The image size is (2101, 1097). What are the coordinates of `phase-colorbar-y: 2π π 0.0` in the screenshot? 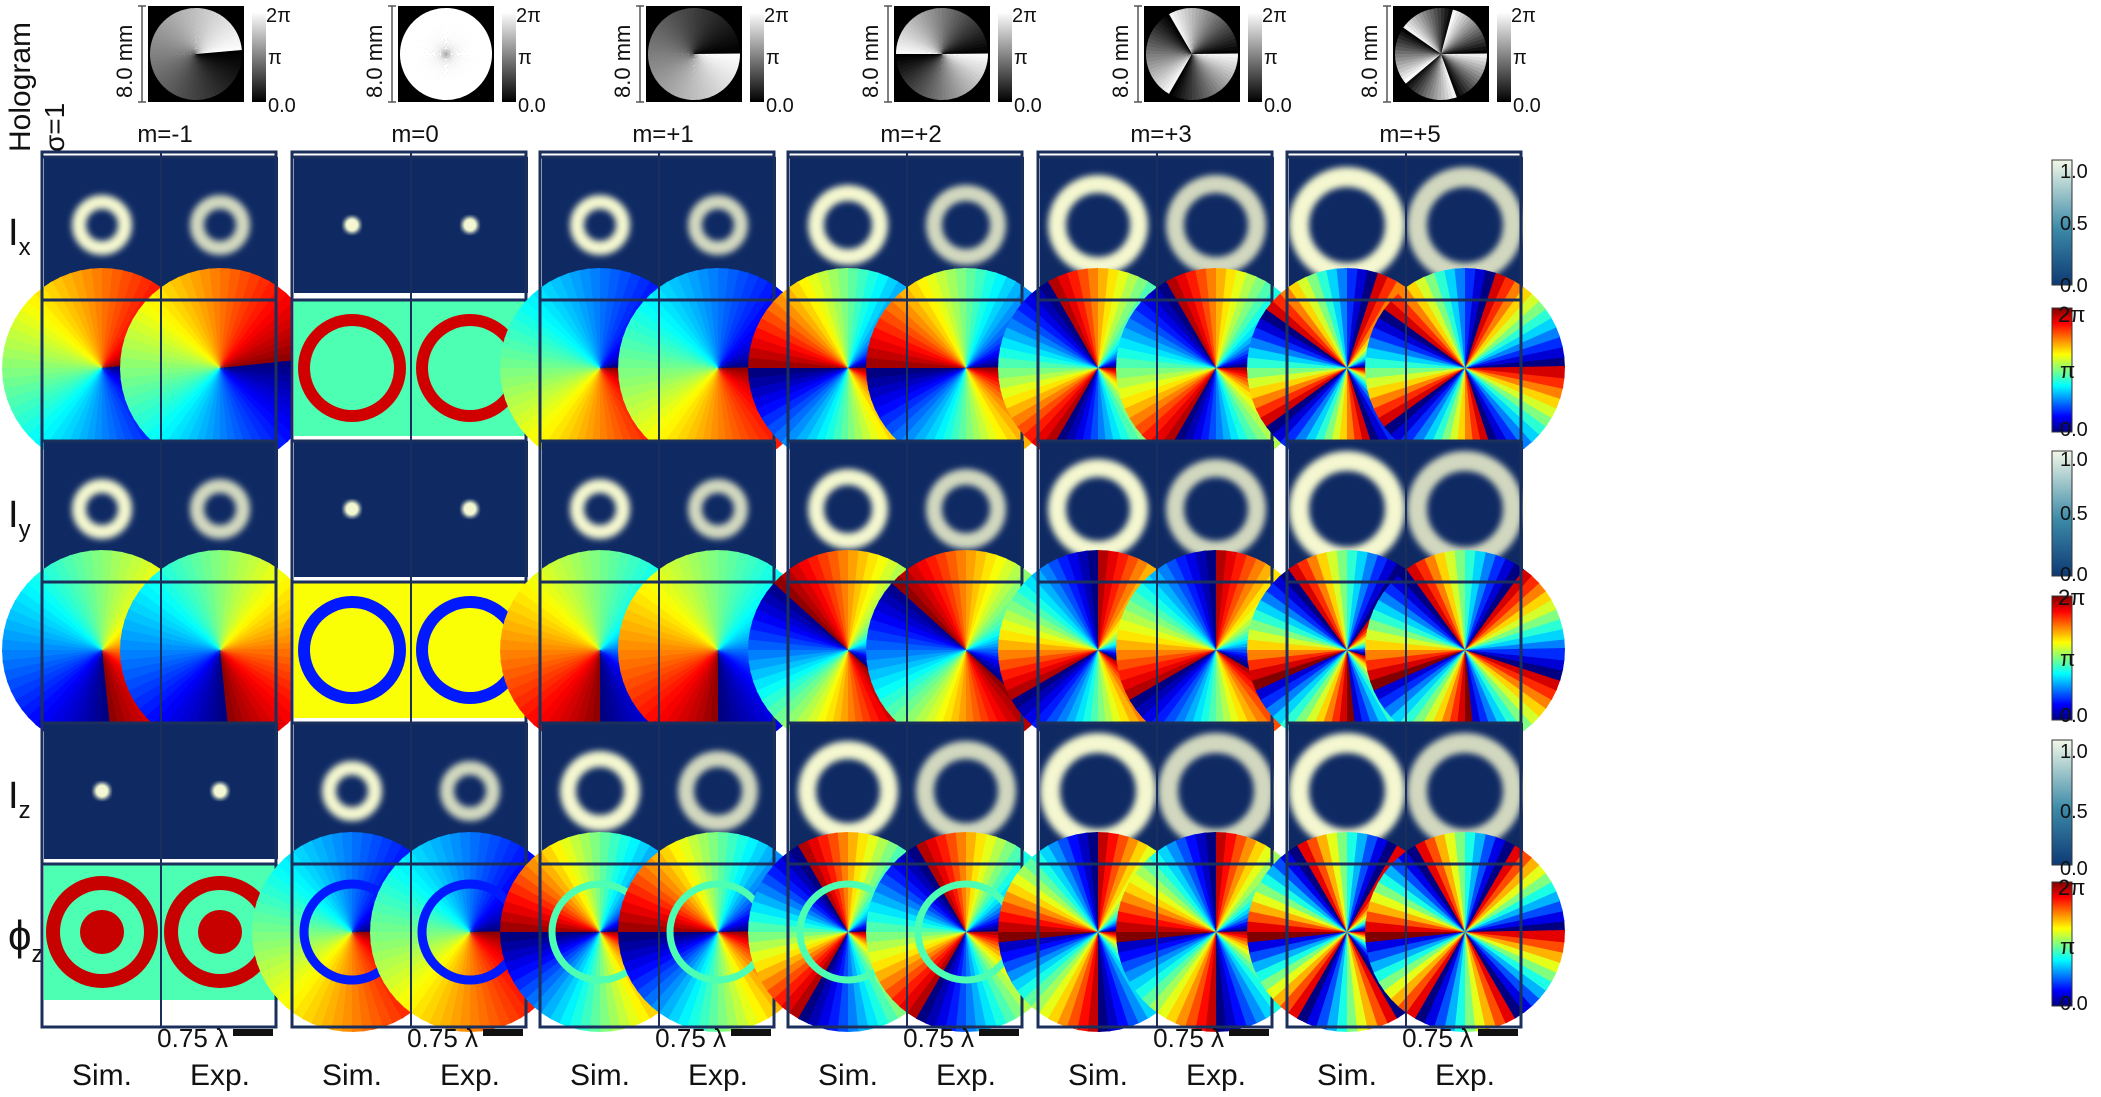 It's located at (2069, 656).